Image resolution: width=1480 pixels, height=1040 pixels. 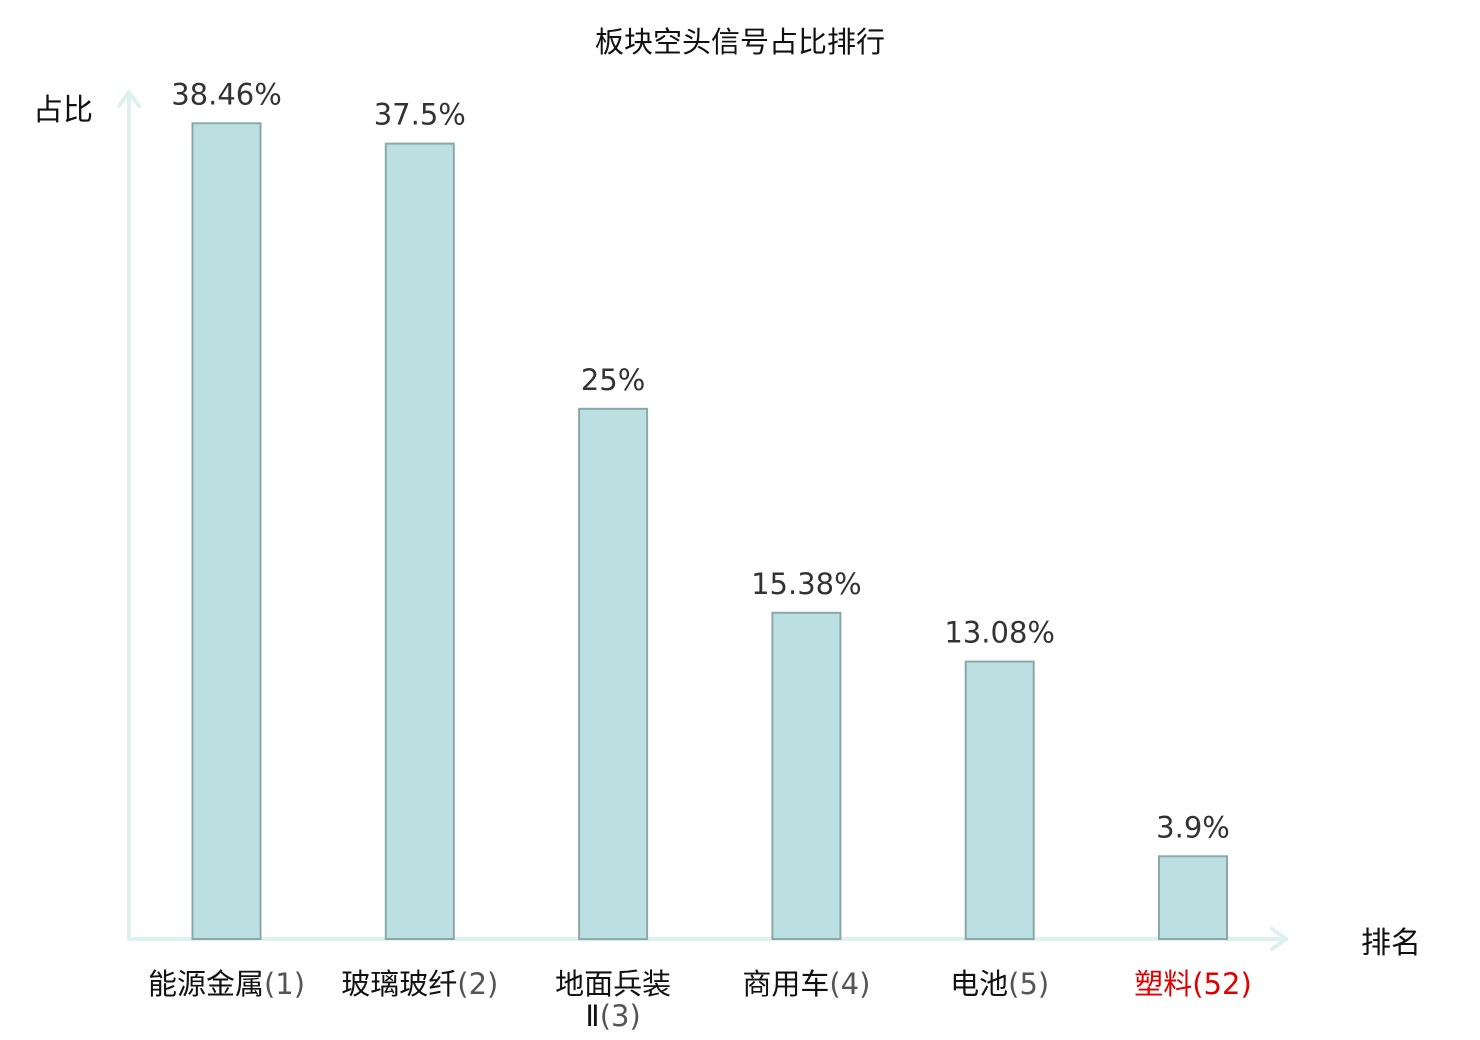 What do you see at coordinates (1163, 984) in the screenshot?
I see `category-name: 塑料` at bounding box center [1163, 984].